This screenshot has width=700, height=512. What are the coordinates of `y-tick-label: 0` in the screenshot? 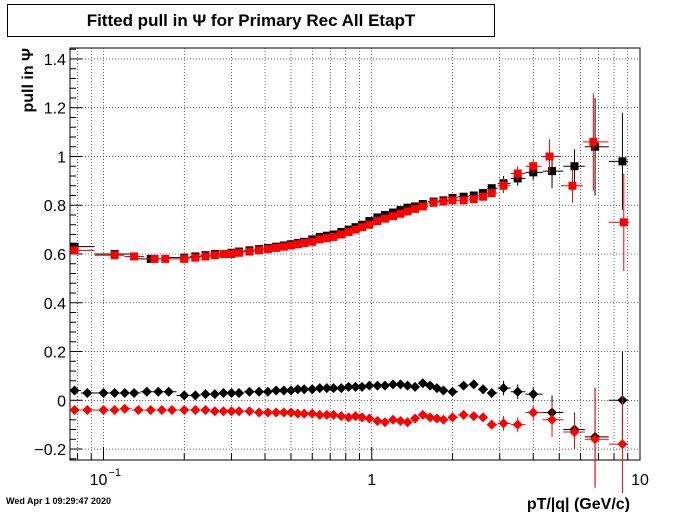 It's located at (61, 401).